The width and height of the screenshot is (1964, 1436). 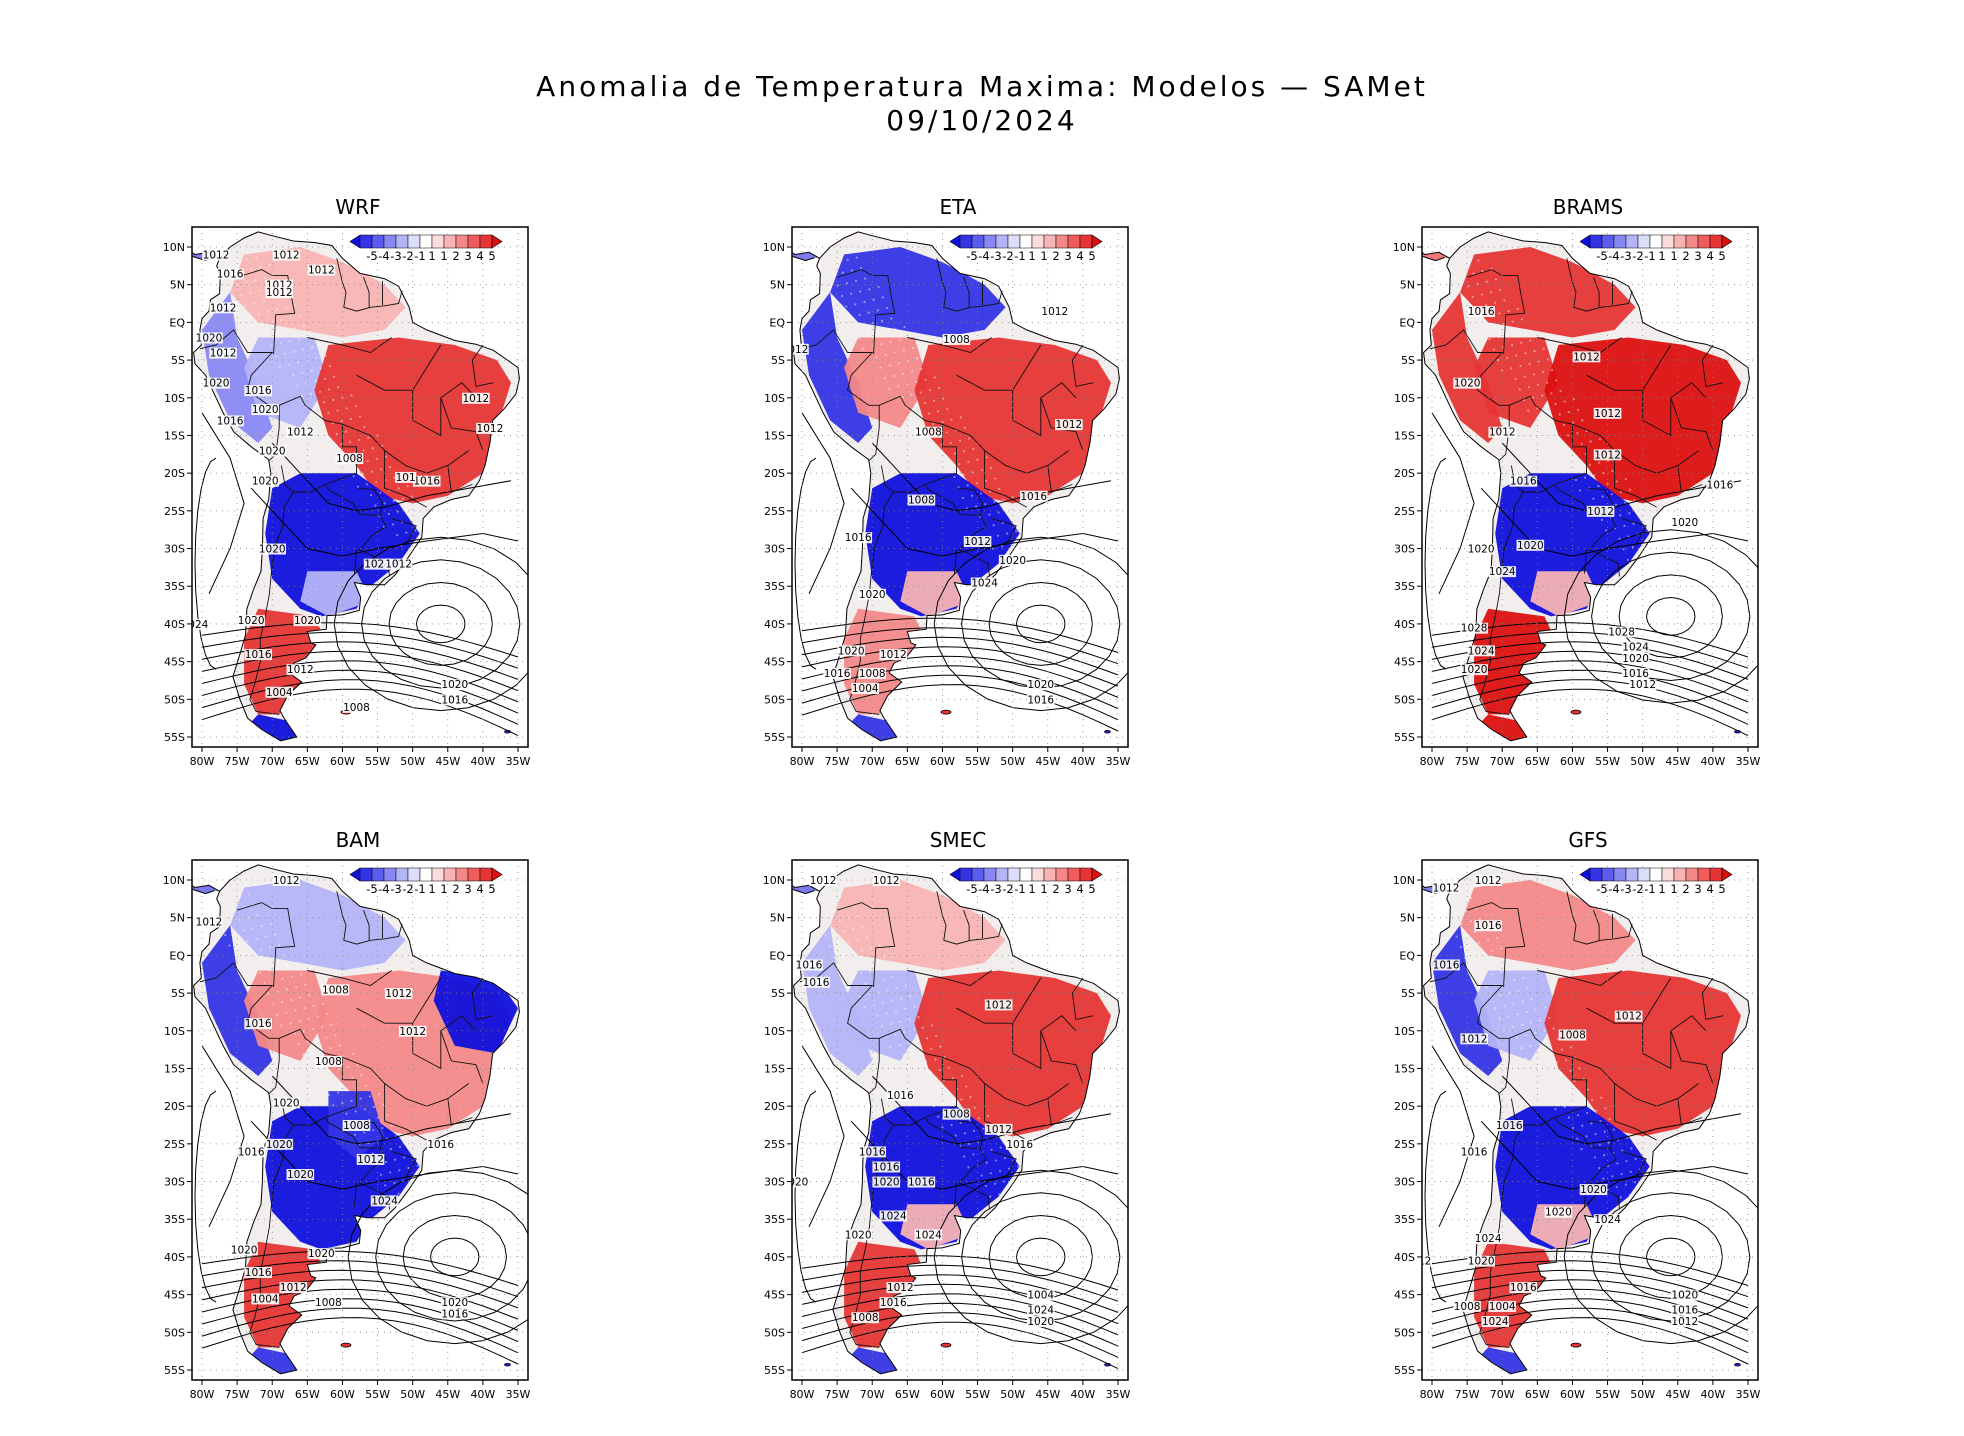 I want to click on isobar-label: 1012, so click(x=293, y=1288).